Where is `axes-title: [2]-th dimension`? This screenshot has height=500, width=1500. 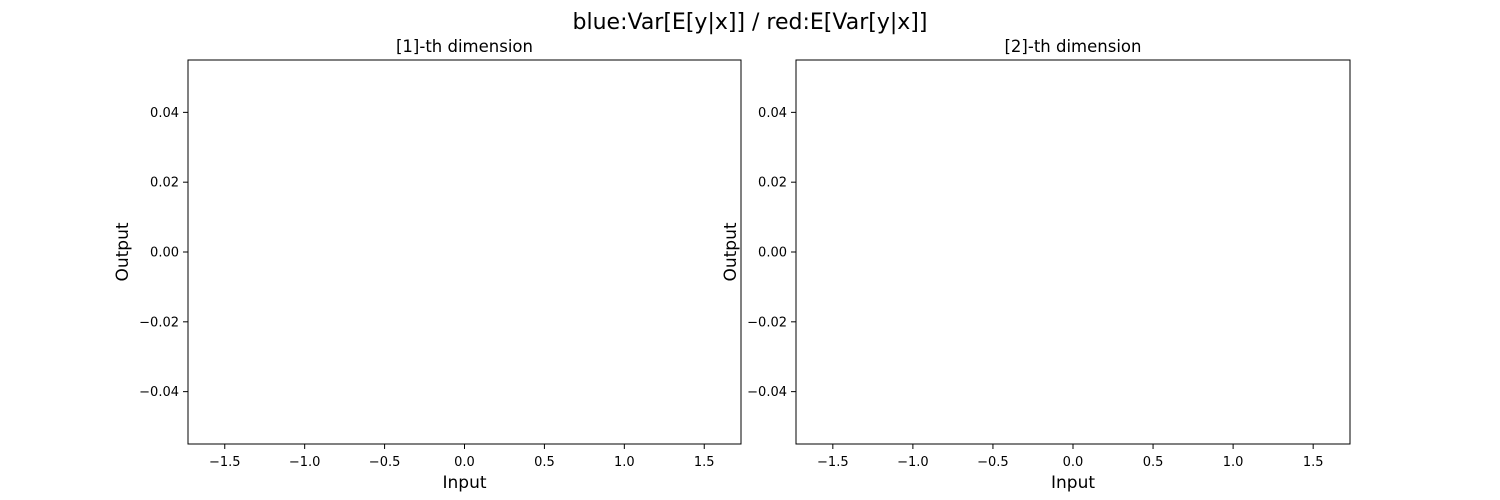 axes-title: [2]-th dimension is located at coordinates (1073, 46).